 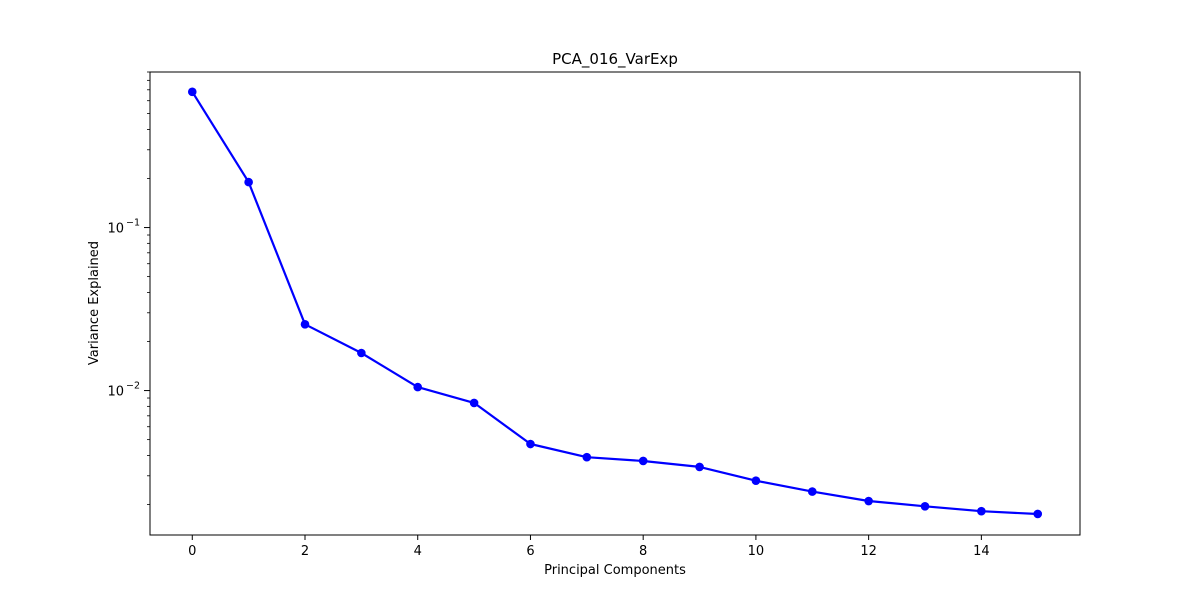 What do you see at coordinates (615, 570) in the screenshot?
I see `x-axis-label: Principal Components` at bounding box center [615, 570].